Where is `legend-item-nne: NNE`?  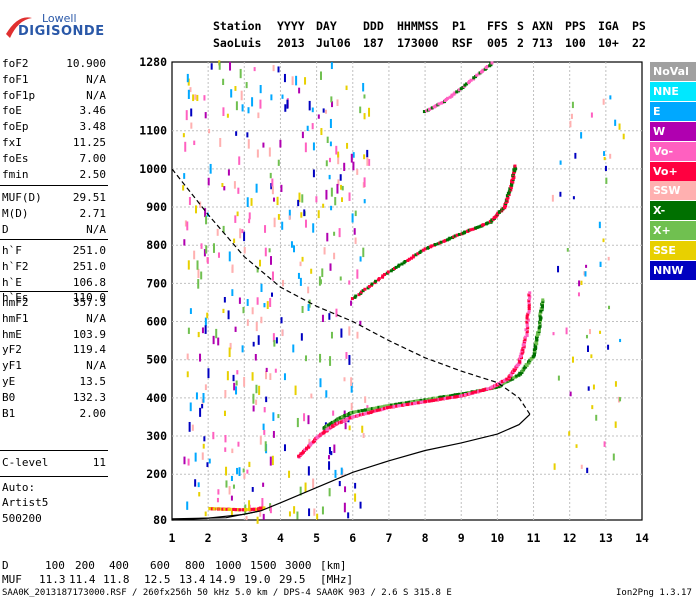
legend-item-nne: NNE is located at coordinates (673, 91).